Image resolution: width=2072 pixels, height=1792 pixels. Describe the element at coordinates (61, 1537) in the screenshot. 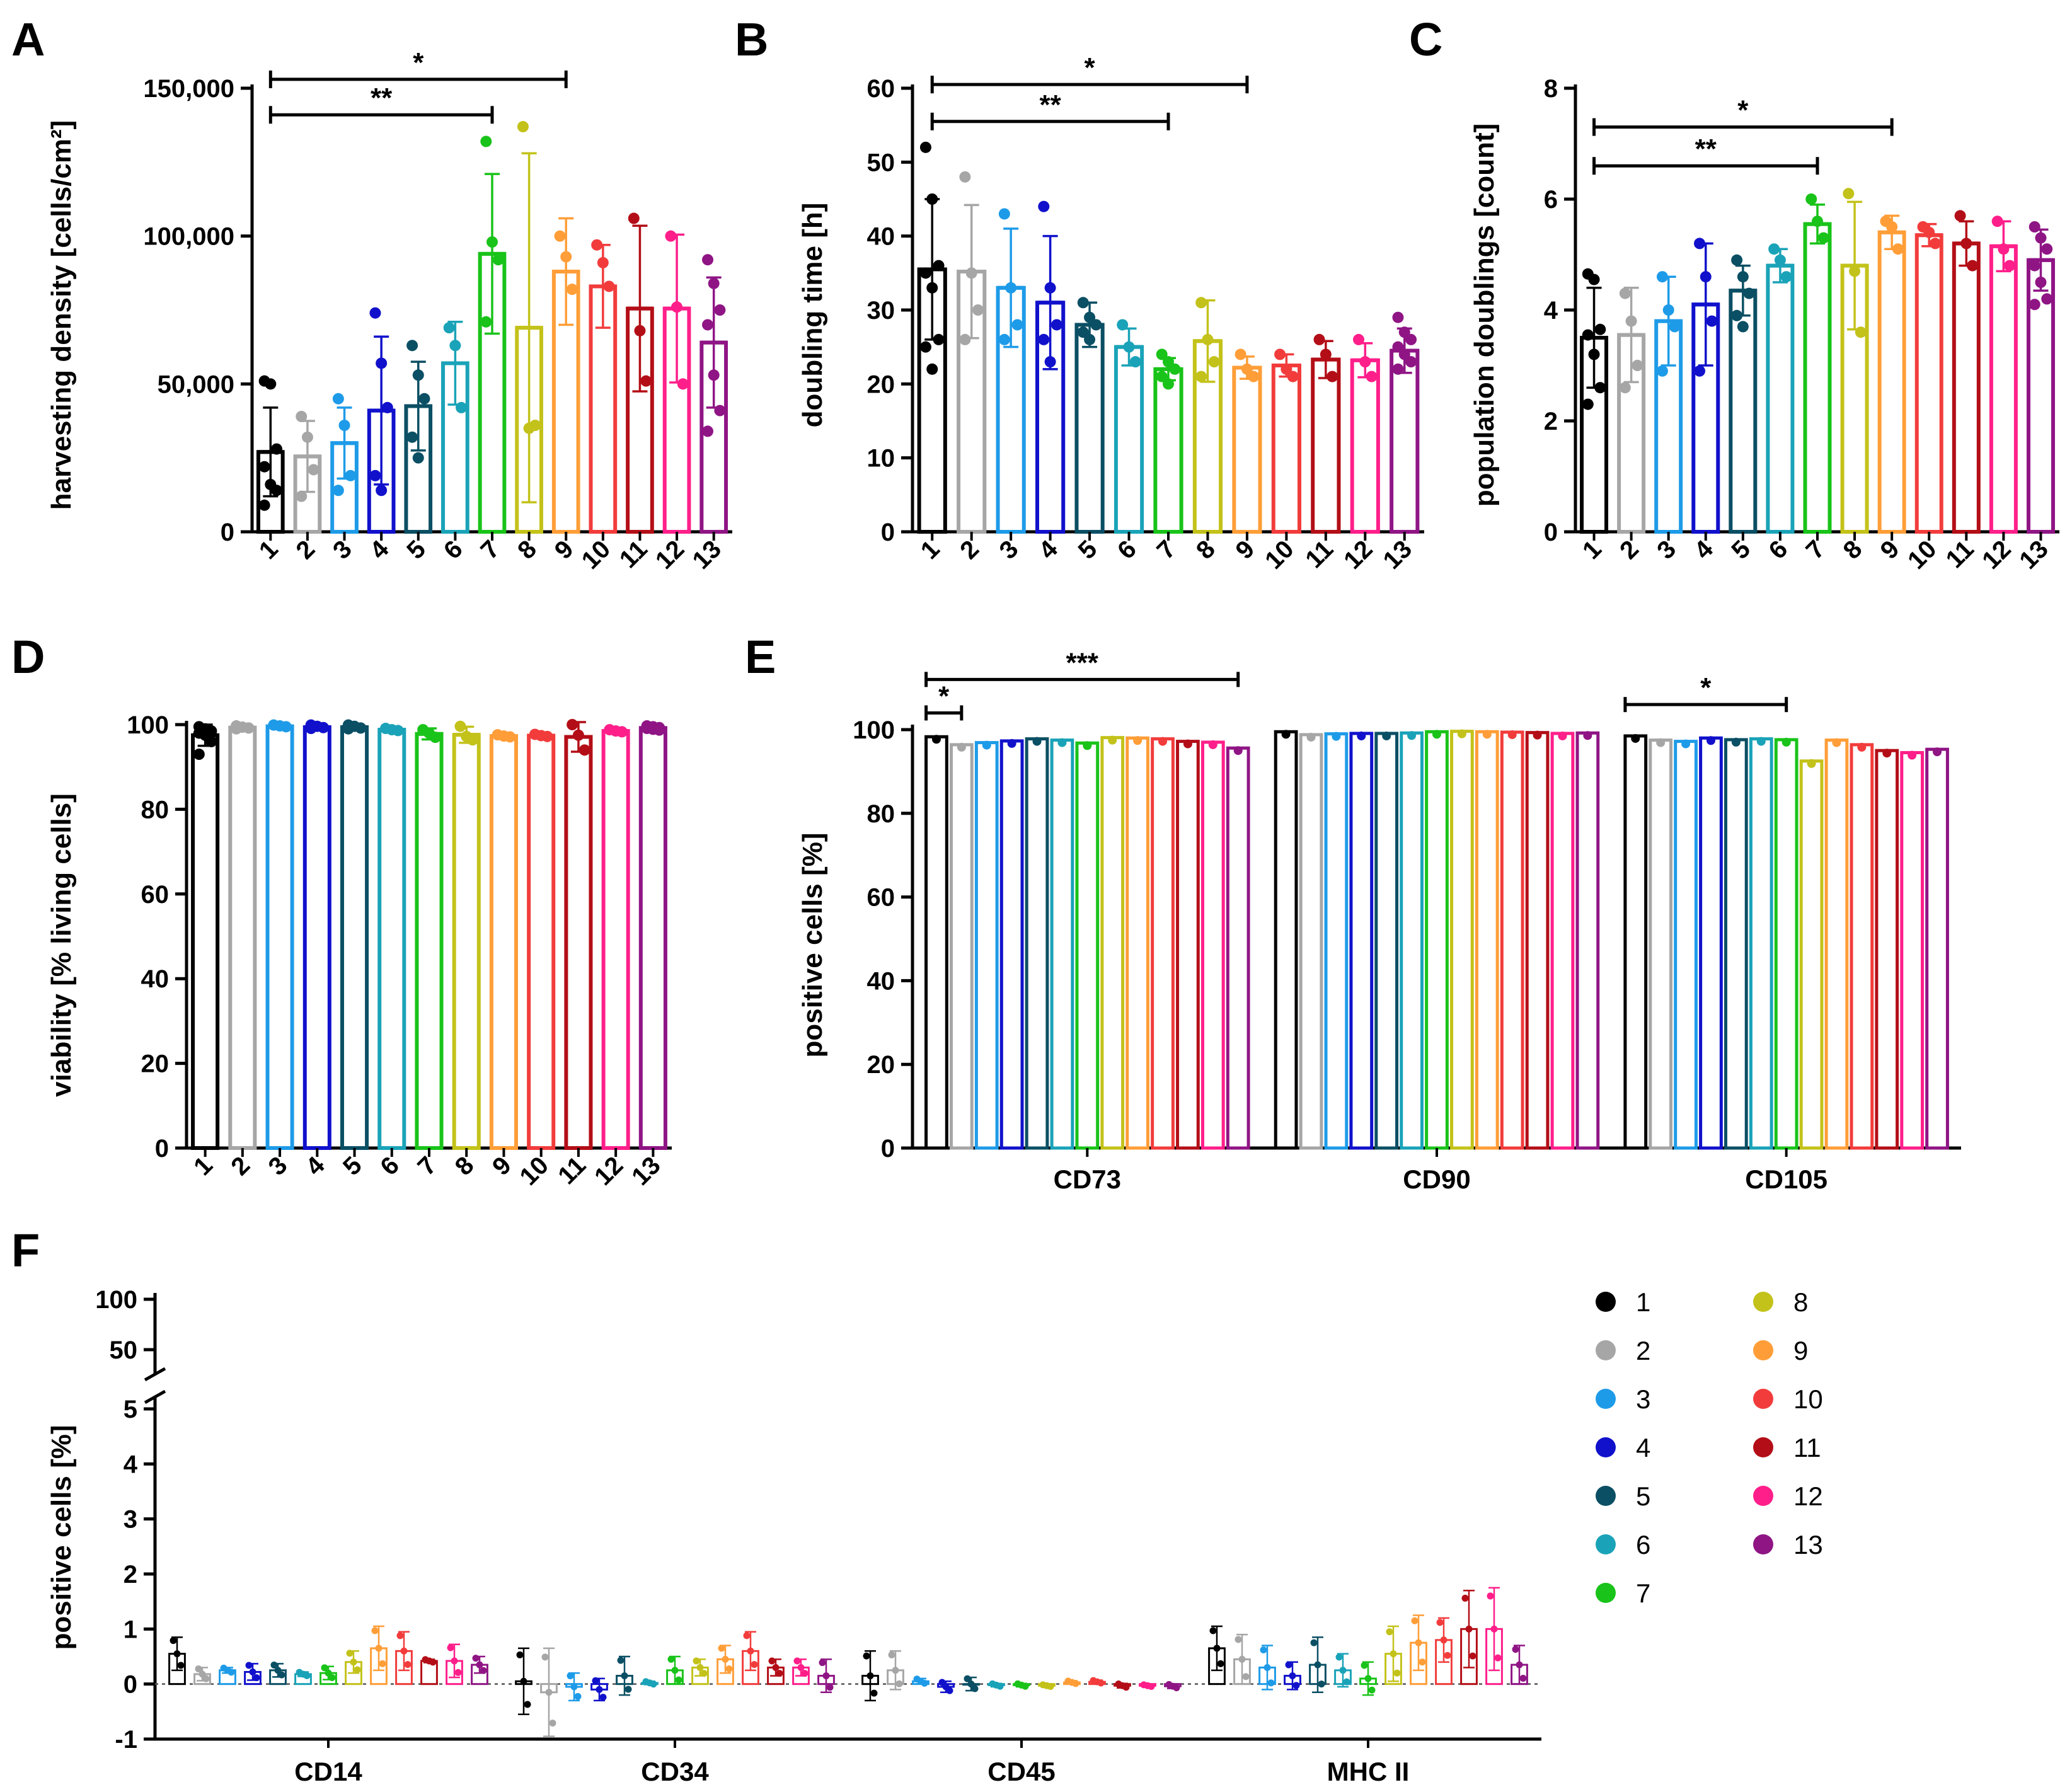

I see `ylabel-f: positive cells [%]` at that location.